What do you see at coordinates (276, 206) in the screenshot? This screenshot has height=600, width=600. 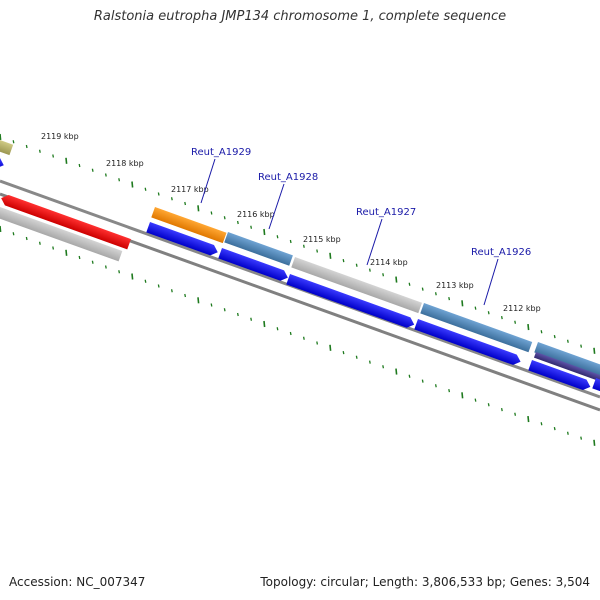 I see `gene-label-leader-a1928` at bounding box center [276, 206].